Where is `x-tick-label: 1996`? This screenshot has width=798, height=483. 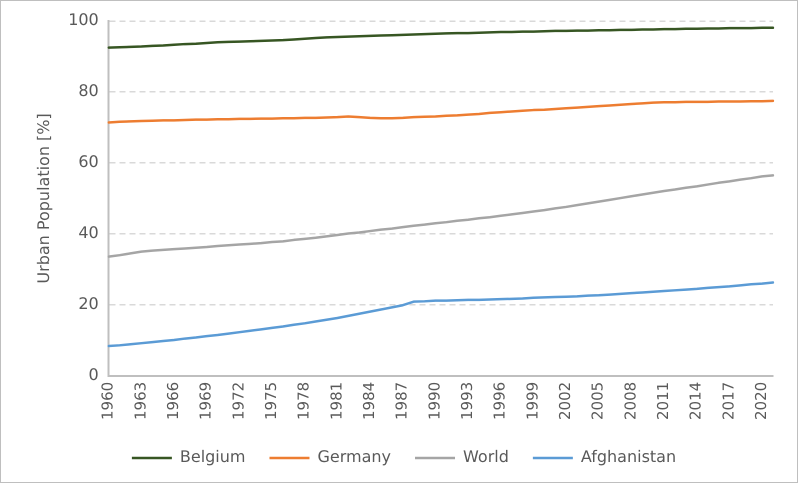
x-tick-label: 1996 is located at coordinates (499, 401).